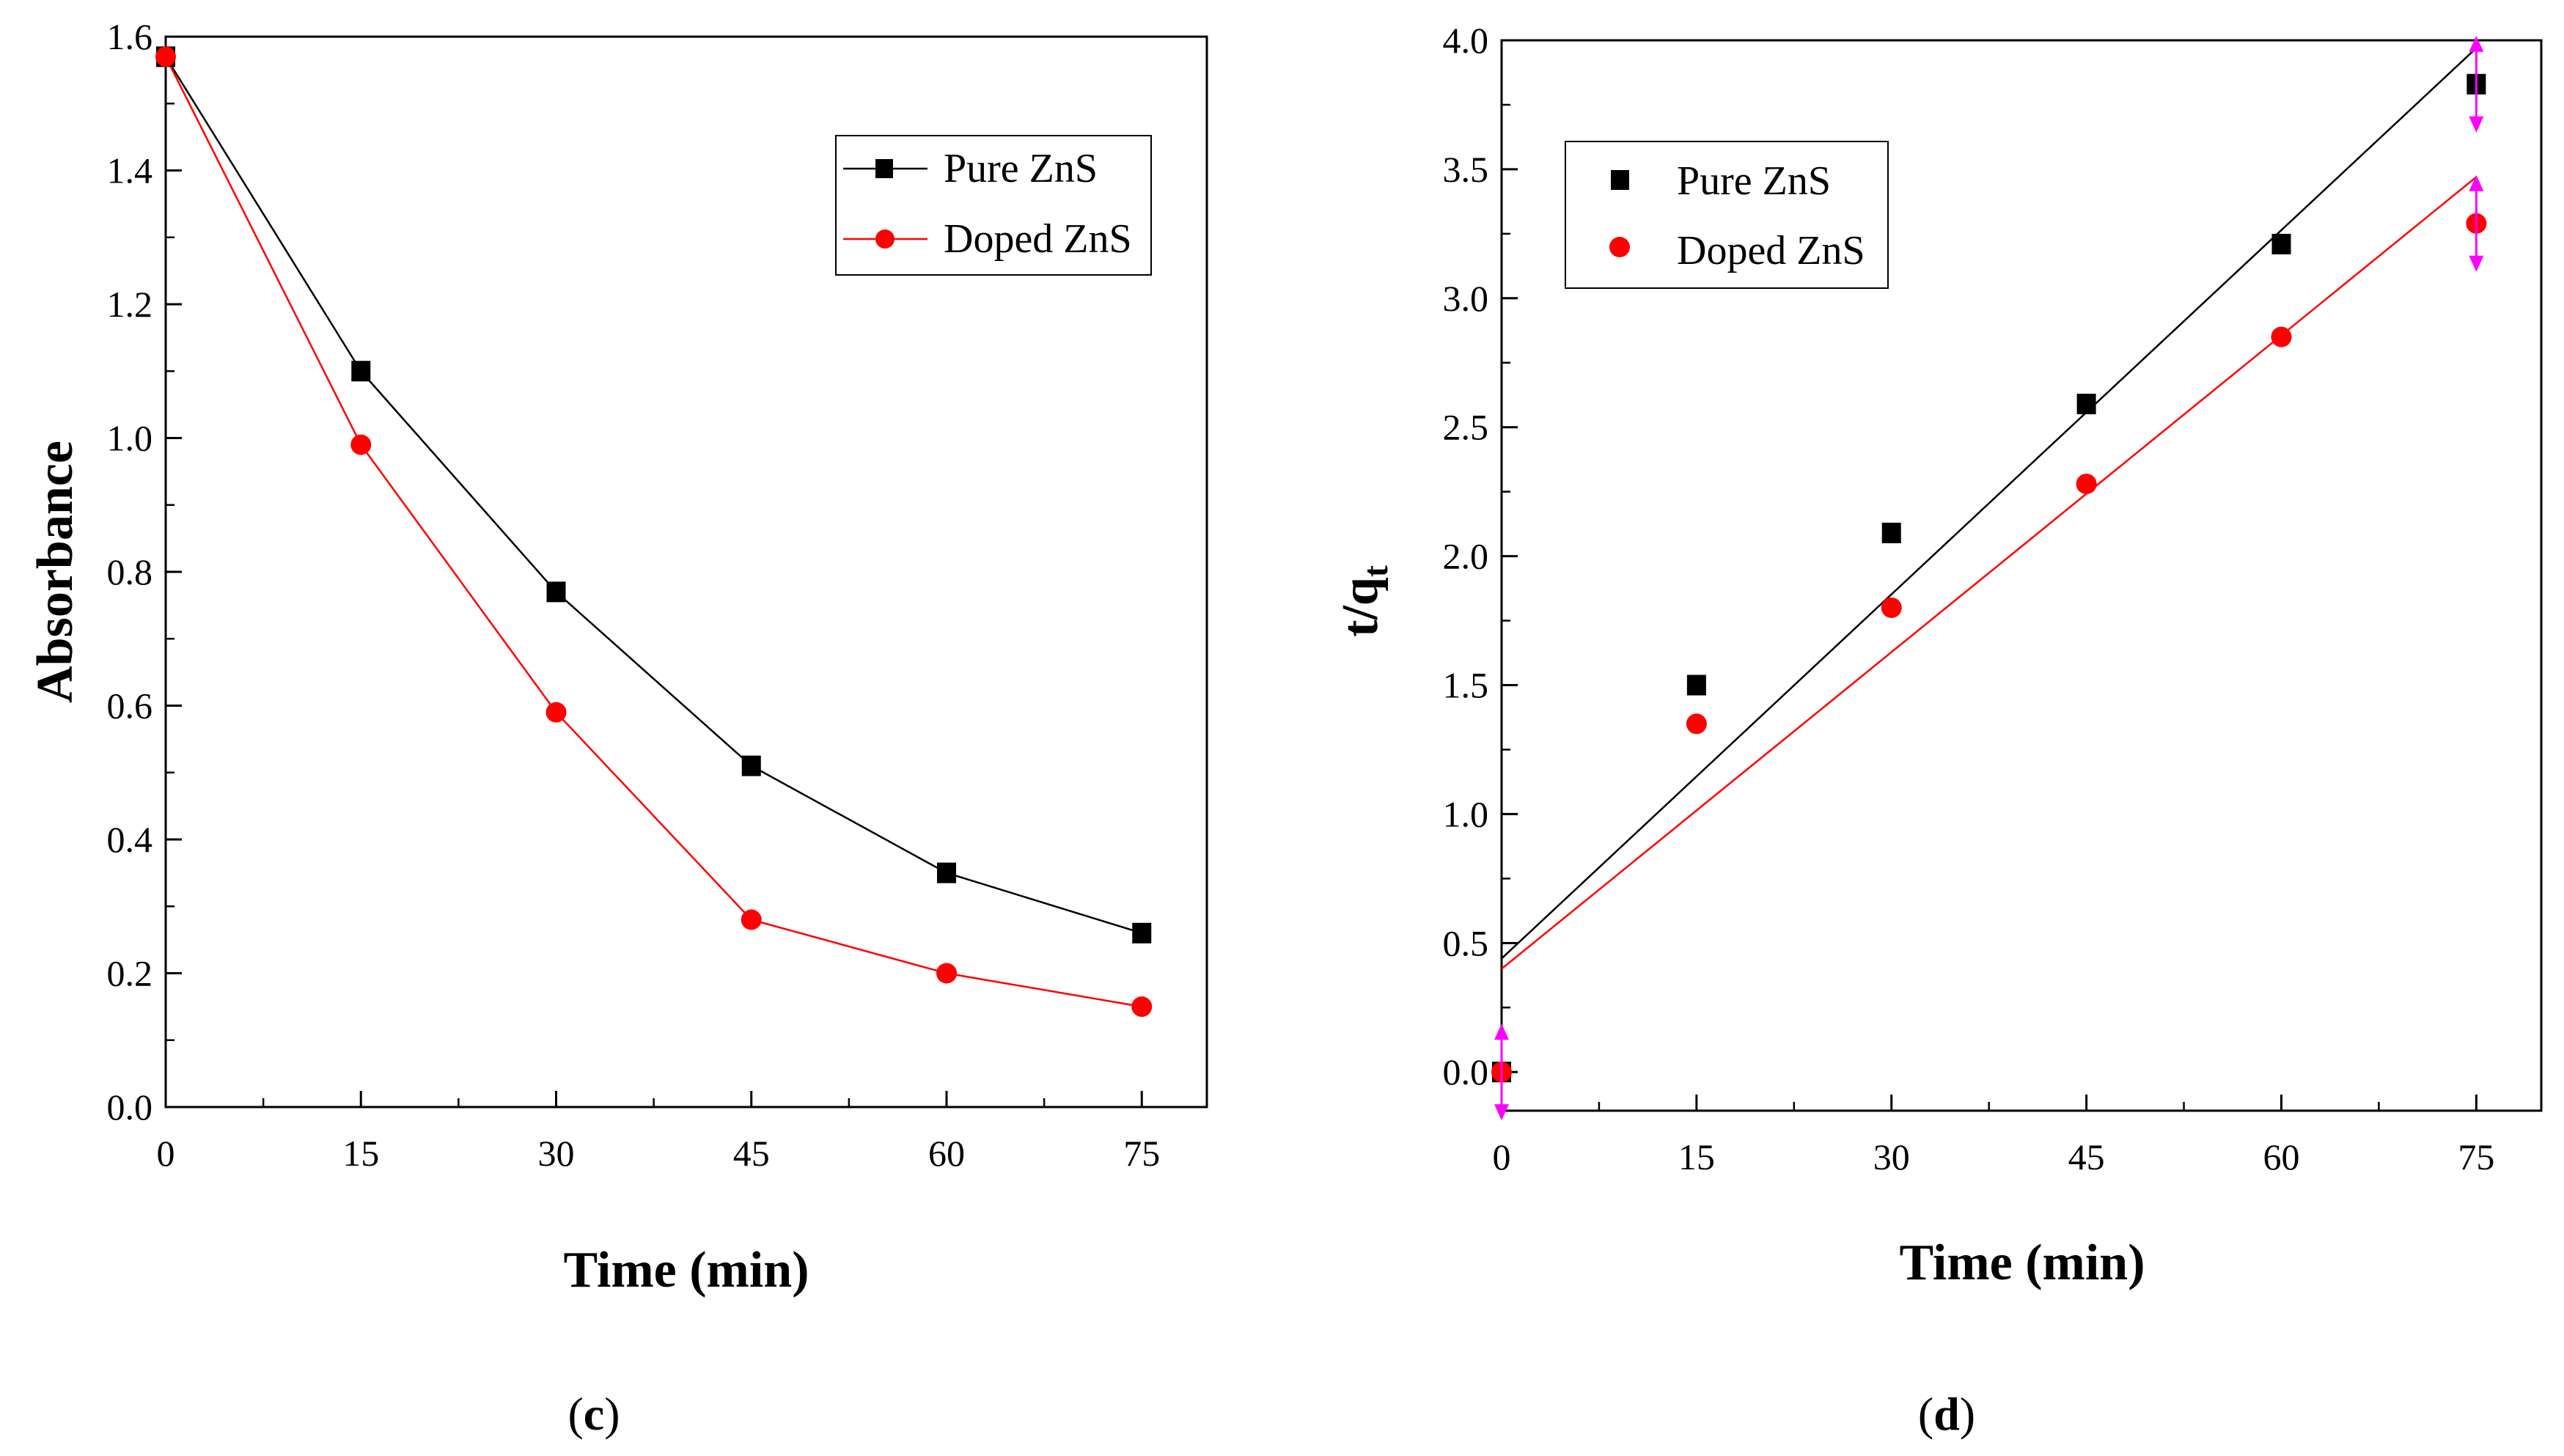 This screenshot has width=2564, height=1456. What do you see at coordinates (1466, 427) in the screenshot?
I see `y-tick-label: 2.5` at bounding box center [1466, 427].